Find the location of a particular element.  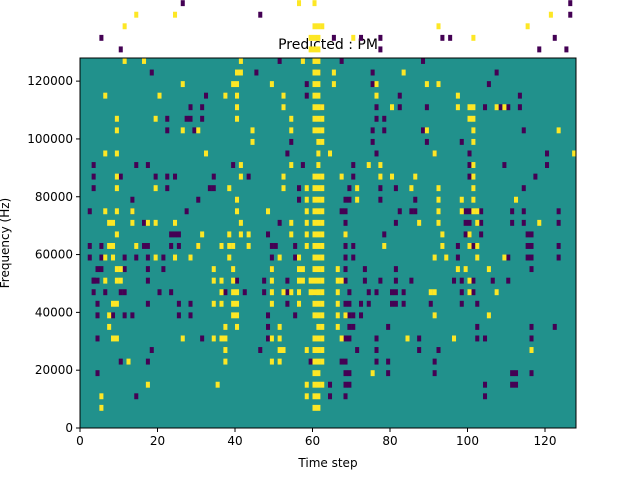

x-tick-label: 80 is located at coordinates (389, 441).